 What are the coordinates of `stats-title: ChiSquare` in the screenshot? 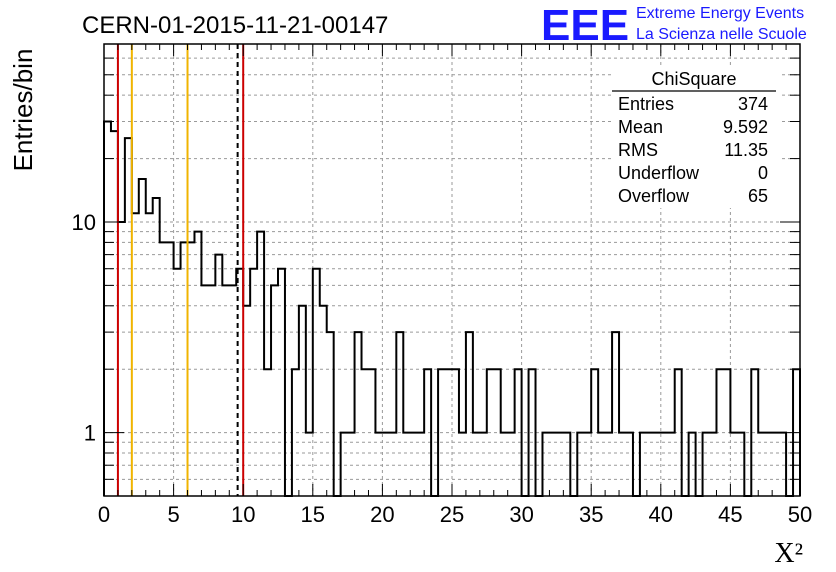 It's located at (693, 79).